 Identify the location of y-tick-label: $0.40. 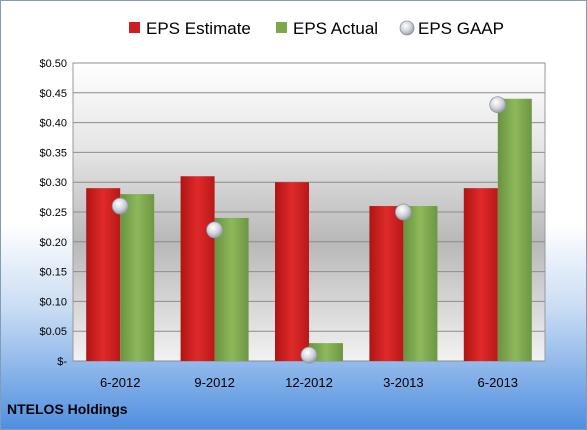
(53, 124).